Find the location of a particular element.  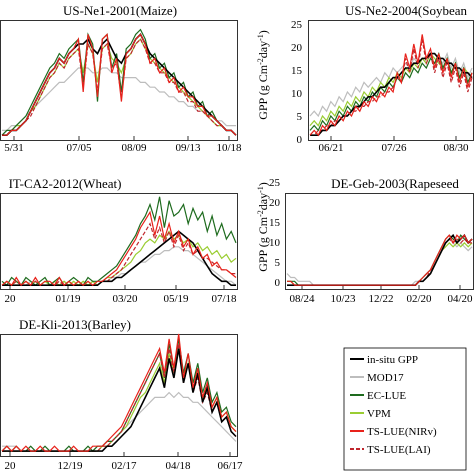

panel-5-xtick-1: 20 is located at coordinates (11, 466).